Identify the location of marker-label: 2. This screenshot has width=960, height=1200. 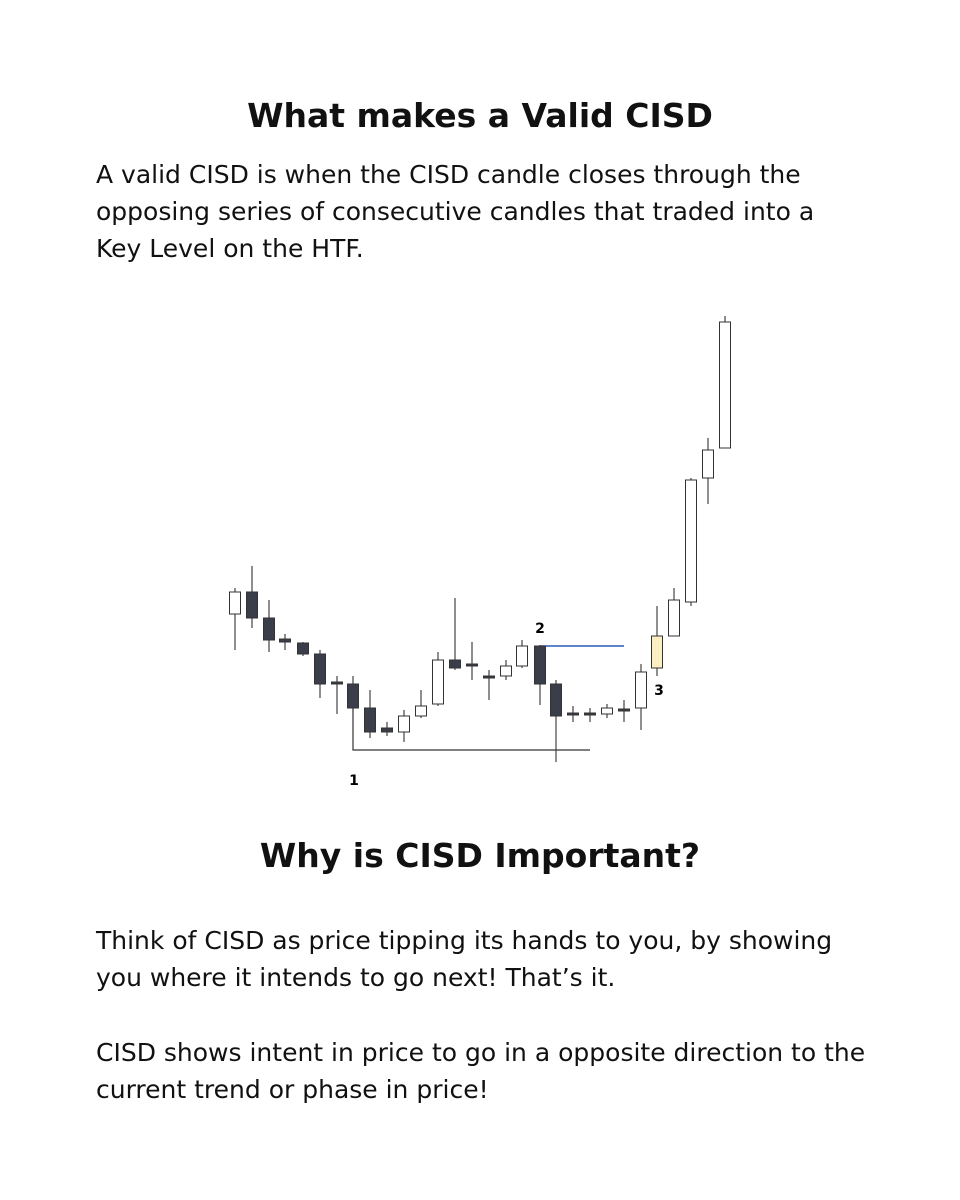
(540, 629).